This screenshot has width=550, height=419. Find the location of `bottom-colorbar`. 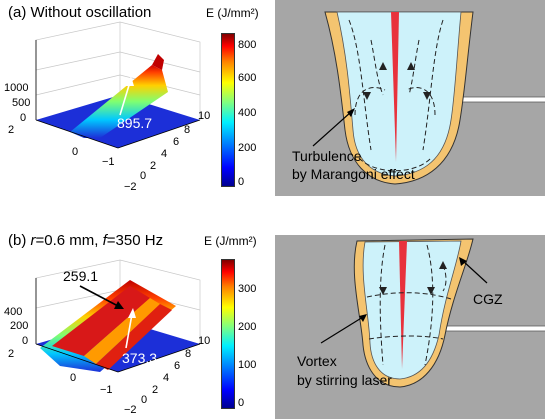

bottom-colorbar is located at coordinates (228, 334).